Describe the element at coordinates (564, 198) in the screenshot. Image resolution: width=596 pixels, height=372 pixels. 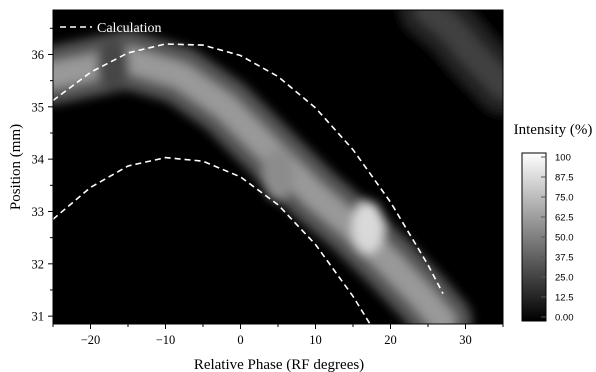
I see `colorbar-tick-label: 75.0` at that location.